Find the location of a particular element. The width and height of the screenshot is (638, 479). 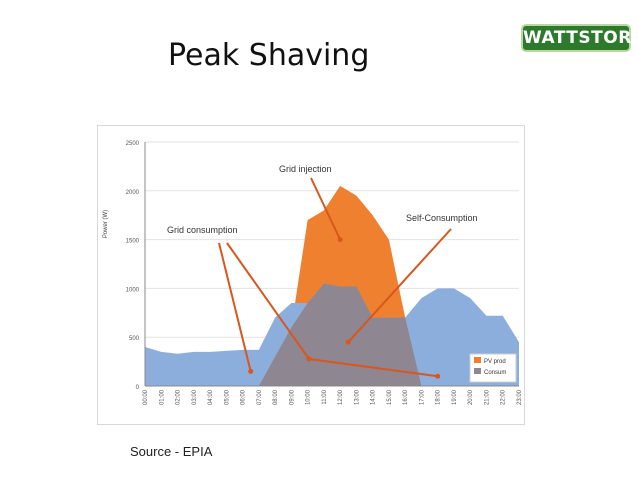

wattstor-logo: WATTSTOR is located at coordinates (576, 38).